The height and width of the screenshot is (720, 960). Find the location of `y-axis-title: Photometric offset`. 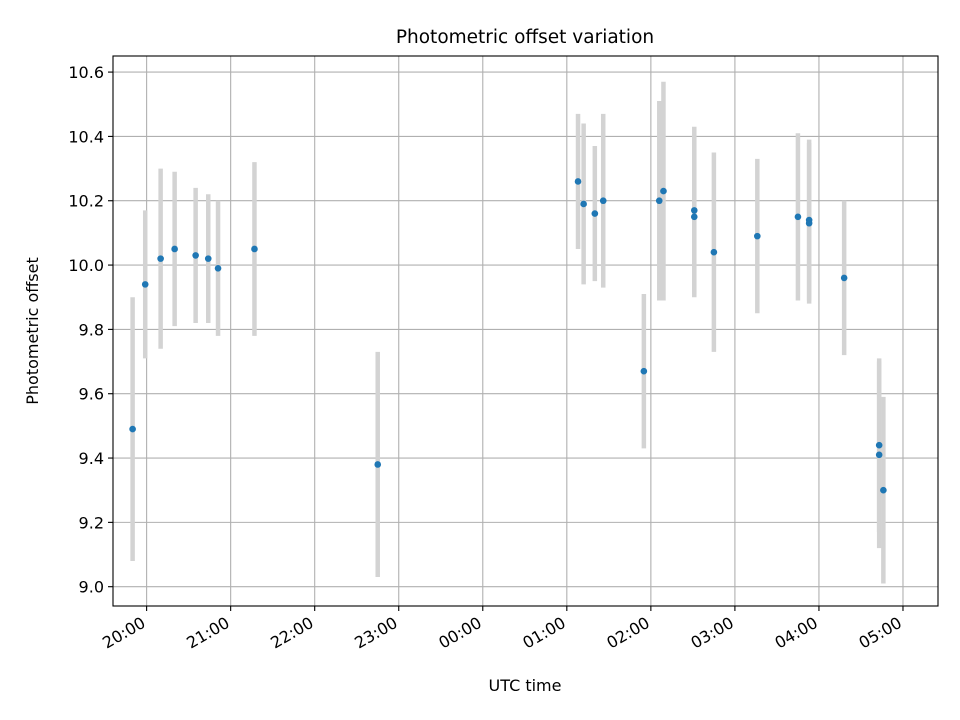

y-axis-title: Photometric offset is located at coordinates (32, 331).